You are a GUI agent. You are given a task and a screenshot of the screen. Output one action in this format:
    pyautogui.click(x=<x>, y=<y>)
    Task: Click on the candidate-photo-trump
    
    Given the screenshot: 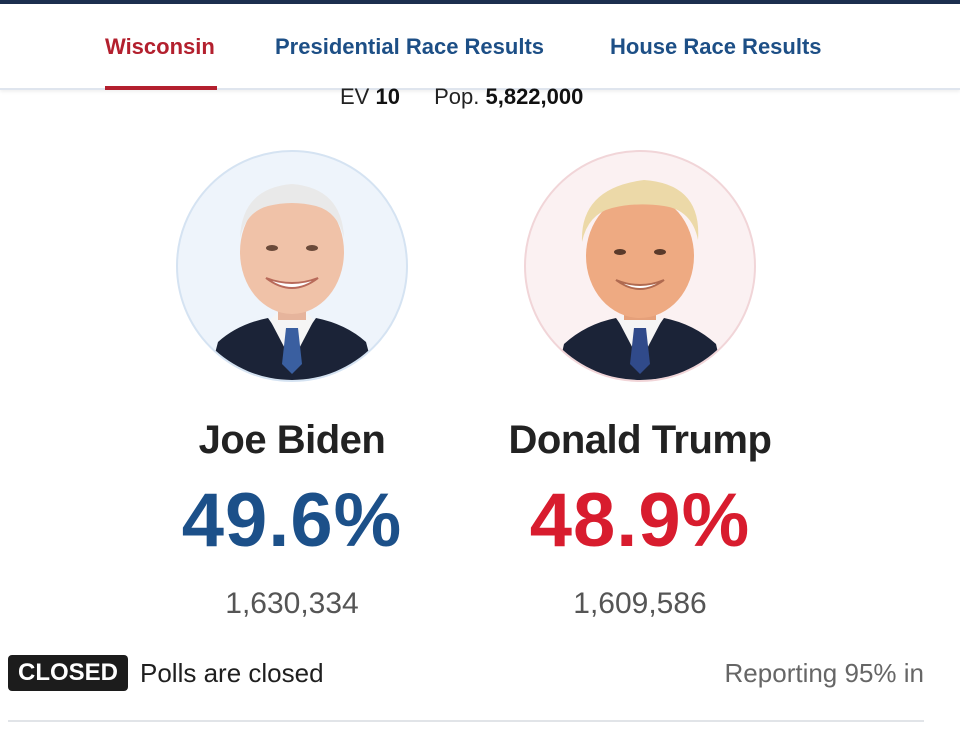 What is the action you would take?
    pyautogui.click(x=640, y=266)
    